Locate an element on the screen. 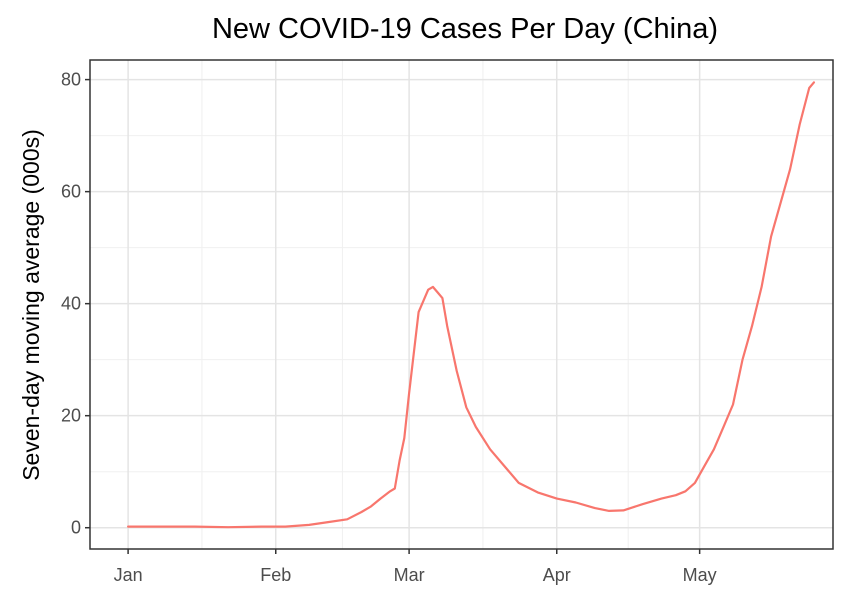  y-tick-label: 0 is located at coordinates (76, 528).